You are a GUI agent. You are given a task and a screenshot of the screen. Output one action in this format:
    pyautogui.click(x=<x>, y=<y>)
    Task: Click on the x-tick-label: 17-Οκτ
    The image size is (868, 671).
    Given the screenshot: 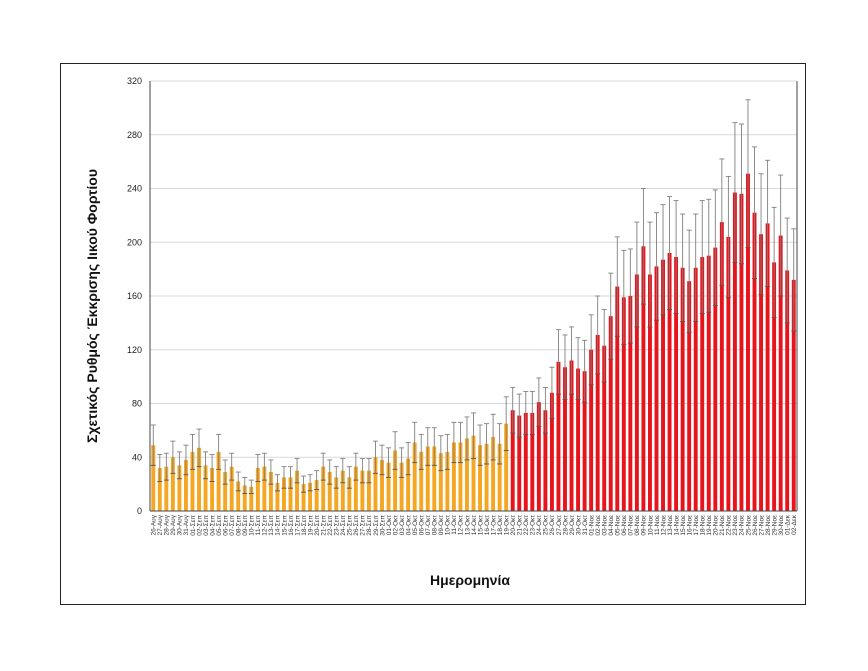 What is the action you would take?
    pyautogui.click(x=493, y=525)
    